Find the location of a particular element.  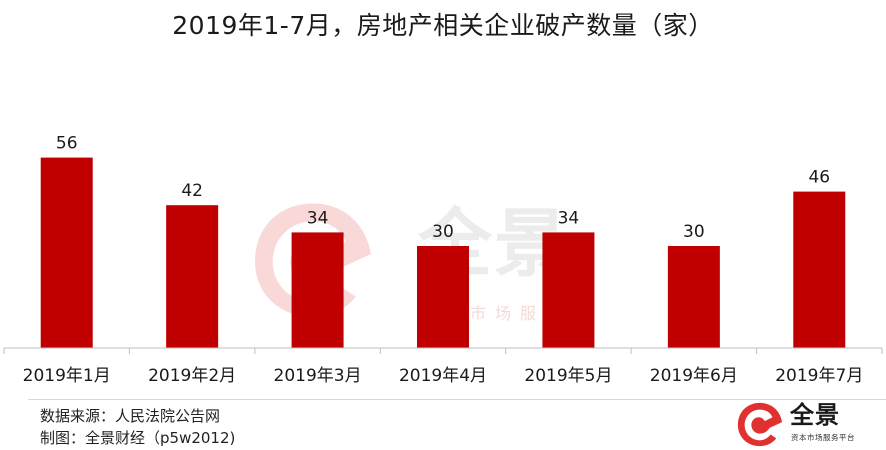

x-ticks is located at coordinates (443, 351).